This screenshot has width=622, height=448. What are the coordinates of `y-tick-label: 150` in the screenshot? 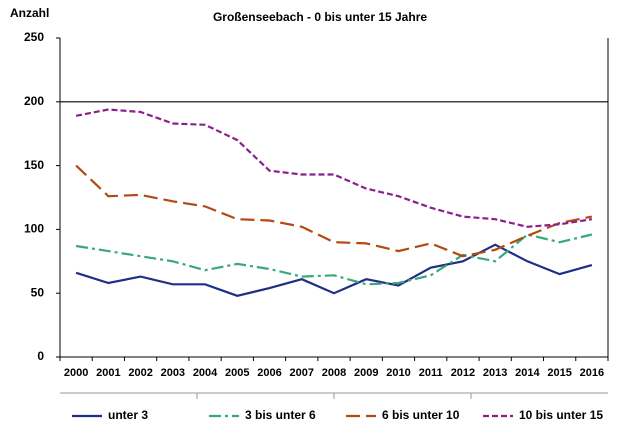 It's located at (34, 165).